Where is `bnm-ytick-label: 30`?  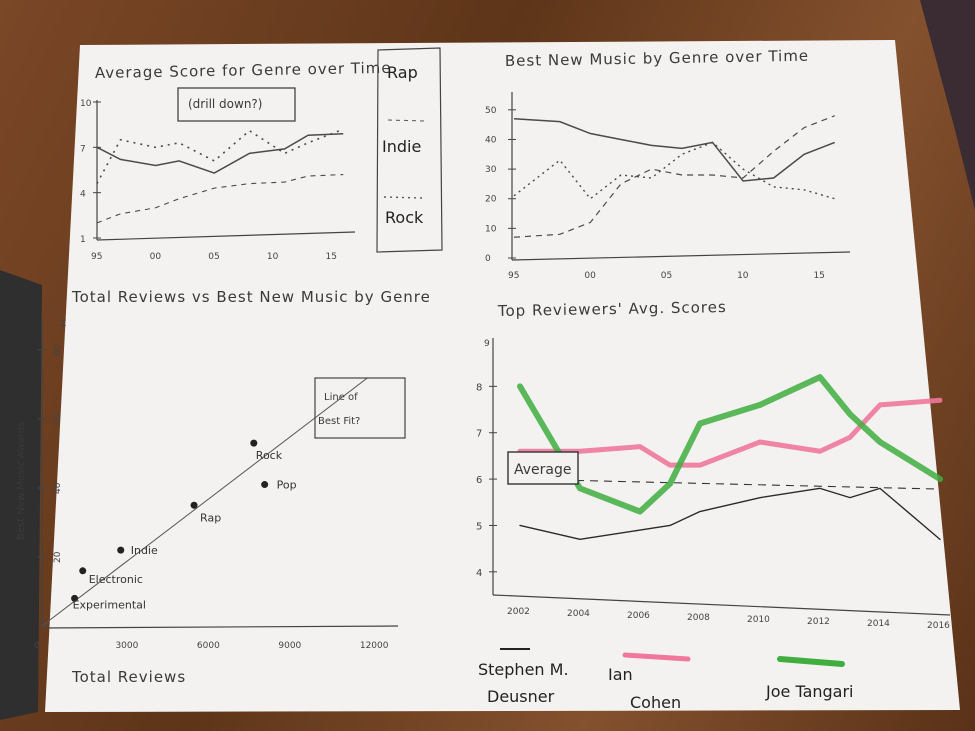 bnm-ytick-label: 30 is located at coordinates (491, 170).